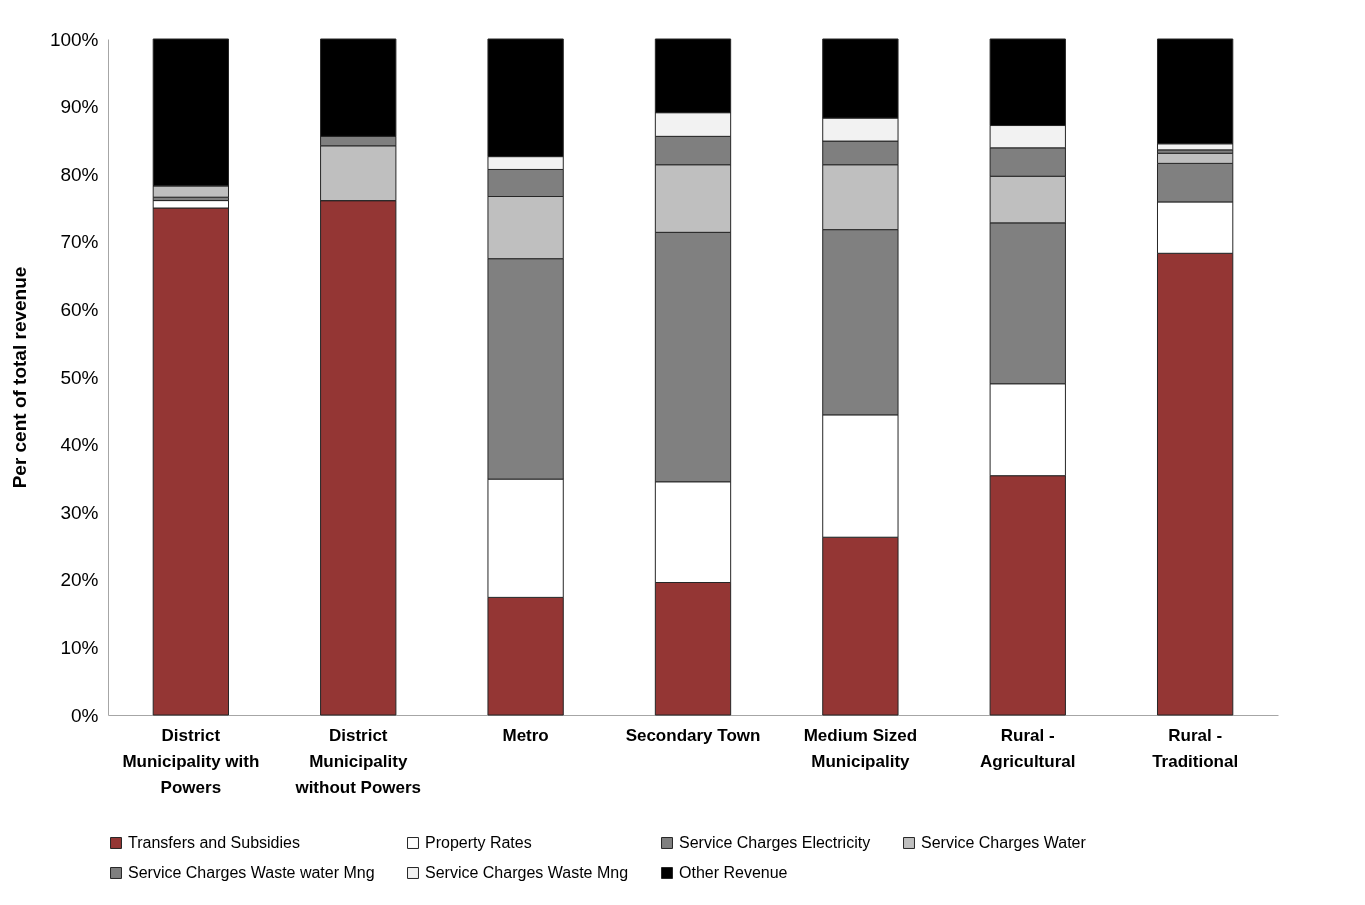 The image size is (1365, 905). What do you see at coordinates (358, 761) in the screenshot?
I see `x-tick-label: District Municipality without Powers` at bounding box center [358, 761].